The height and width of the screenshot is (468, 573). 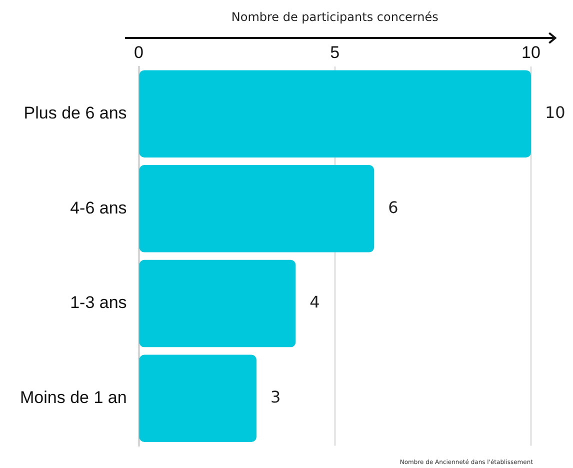 I want to click on y-tick-label: 4-6 ans, so click(x=98, y=208).